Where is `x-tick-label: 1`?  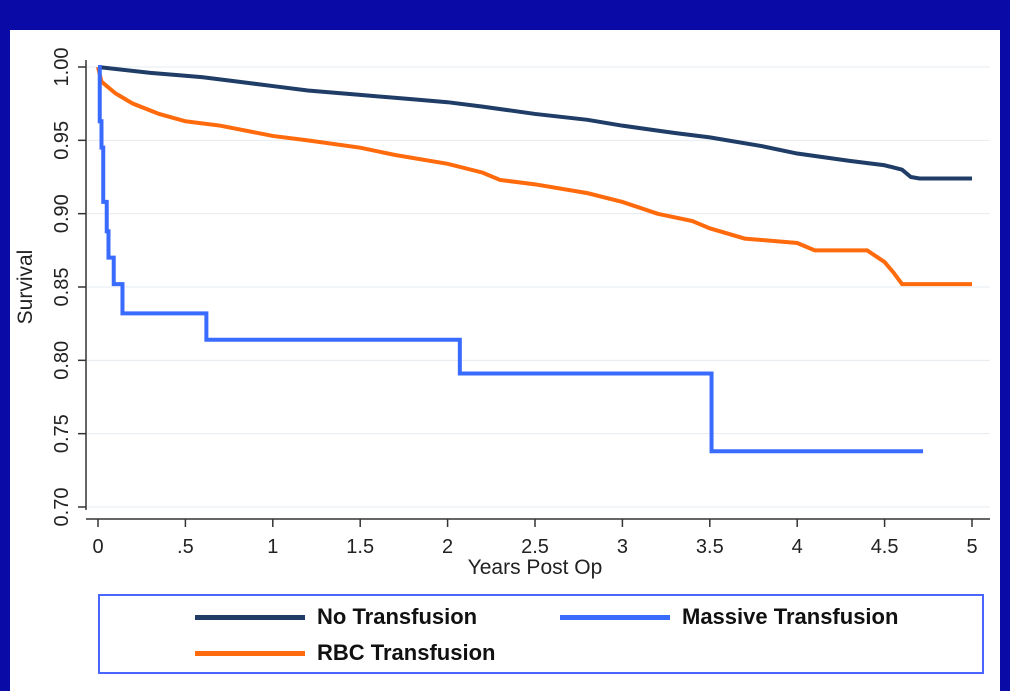 x-tick-label: 1 is located at coordinates (272, 547).